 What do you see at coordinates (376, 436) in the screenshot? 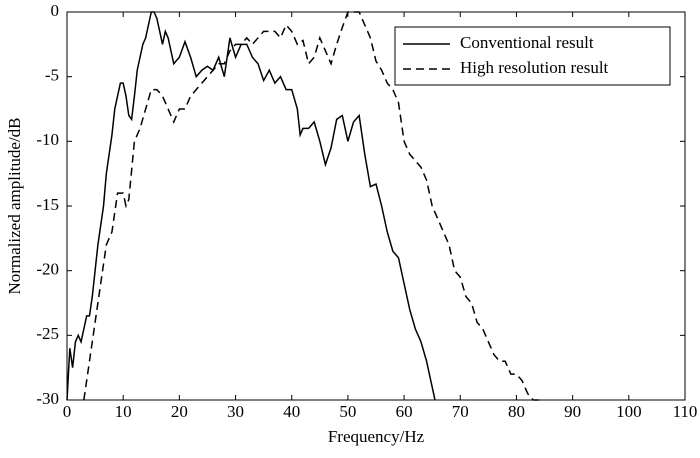
I see `x-axis-label: Frequency/Hz` at bounding box center [376, 436].